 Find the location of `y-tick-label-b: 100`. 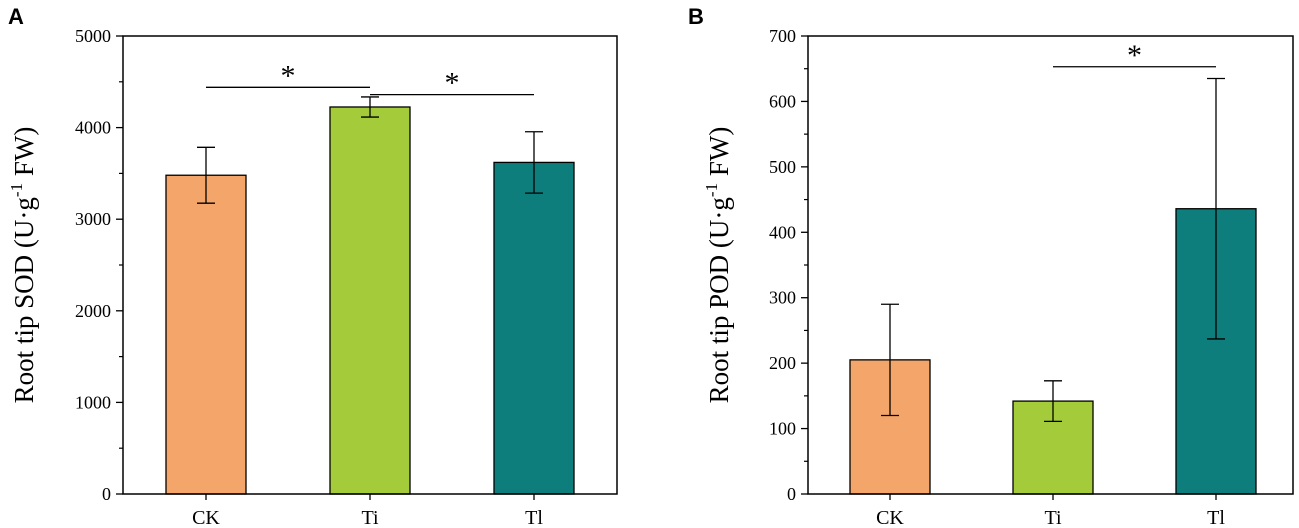

y-tick-label-b: 100 is located at coordinates (782, 429).